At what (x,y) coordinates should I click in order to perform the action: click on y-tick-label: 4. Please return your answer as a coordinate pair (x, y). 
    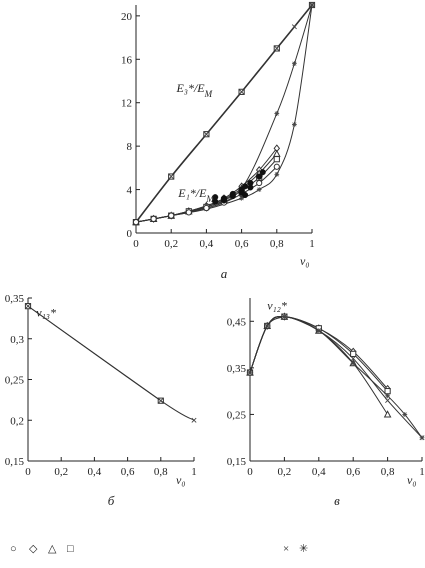
    Looking at the image, I should click on (130, 191).